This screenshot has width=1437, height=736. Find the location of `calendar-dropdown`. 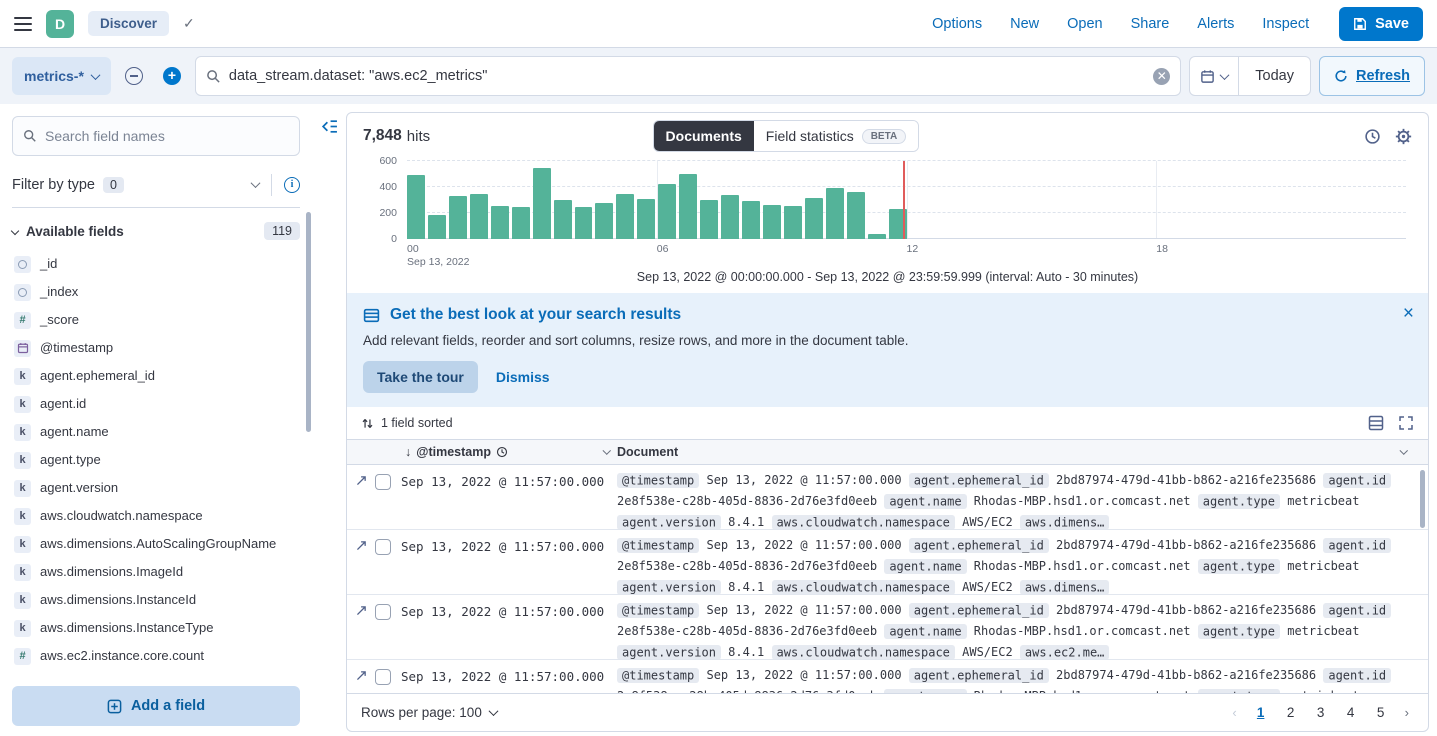

calendar-dropdown is located at coordinates (1215, 76).